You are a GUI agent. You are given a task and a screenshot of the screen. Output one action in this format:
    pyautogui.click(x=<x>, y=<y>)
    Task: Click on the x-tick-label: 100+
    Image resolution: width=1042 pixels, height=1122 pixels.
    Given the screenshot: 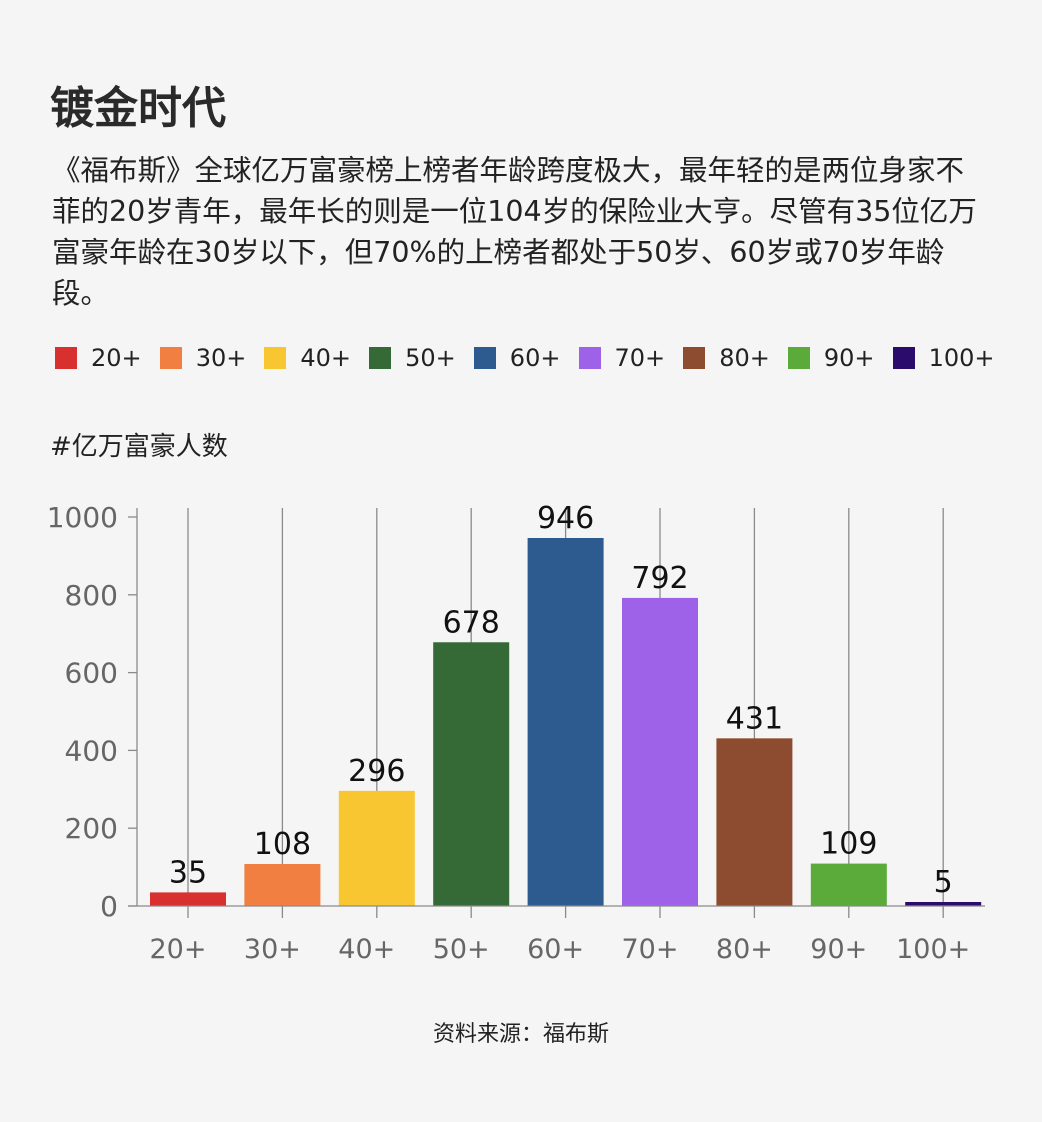 What is the action you would take?
    pyautogui.click(x=933, y=949)
    